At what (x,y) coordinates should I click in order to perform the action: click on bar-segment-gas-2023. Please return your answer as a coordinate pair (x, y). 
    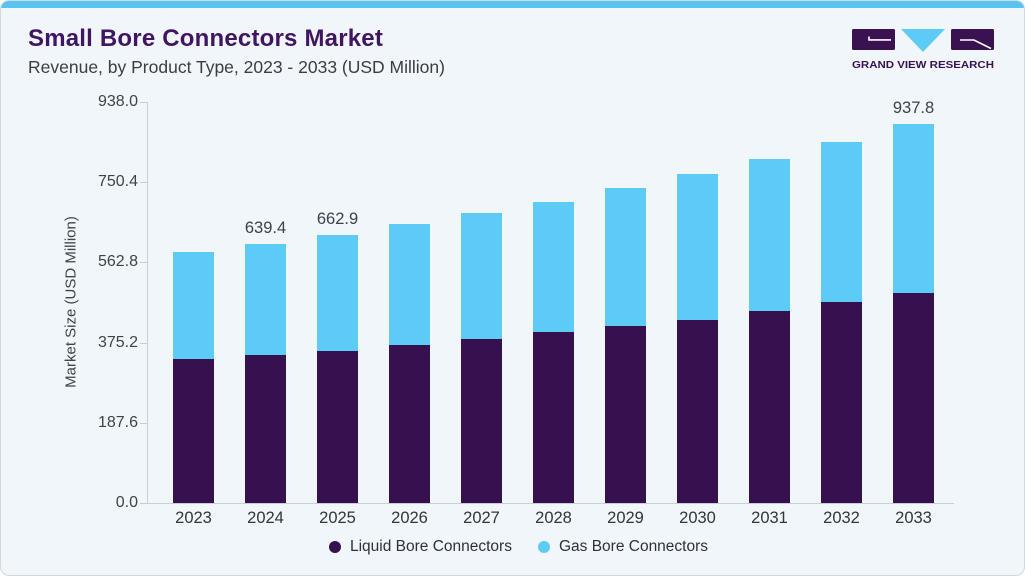
    Looking at the image, I should click on (193, 305).